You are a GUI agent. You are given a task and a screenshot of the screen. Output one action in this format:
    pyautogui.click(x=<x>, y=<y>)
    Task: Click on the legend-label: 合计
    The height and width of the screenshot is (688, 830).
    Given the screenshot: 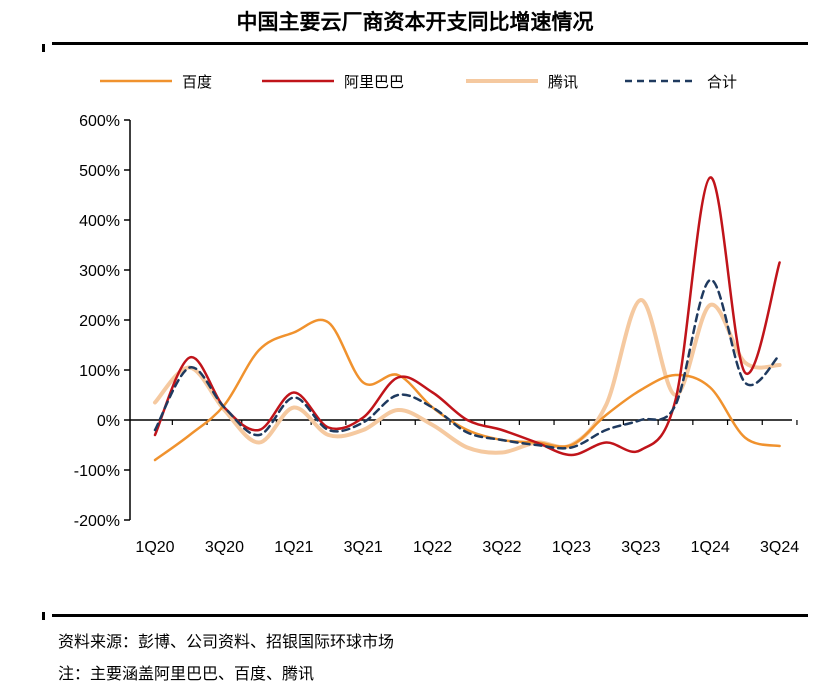 What is the action you would take?
    pyautogui.click(x=722, y=82)
    